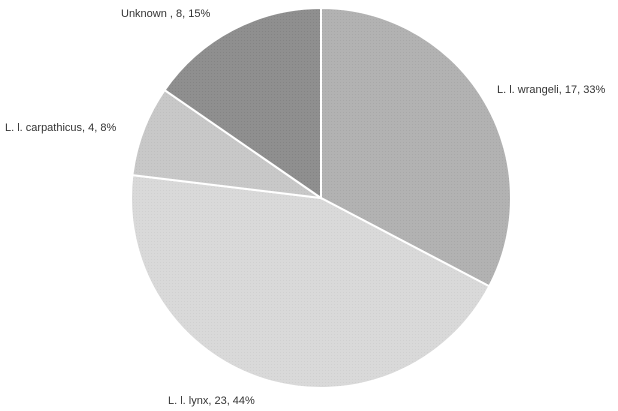  Describe the element at coordinates (242, 103) in the screenshot. I see `pie-slice-unknown` at that location.